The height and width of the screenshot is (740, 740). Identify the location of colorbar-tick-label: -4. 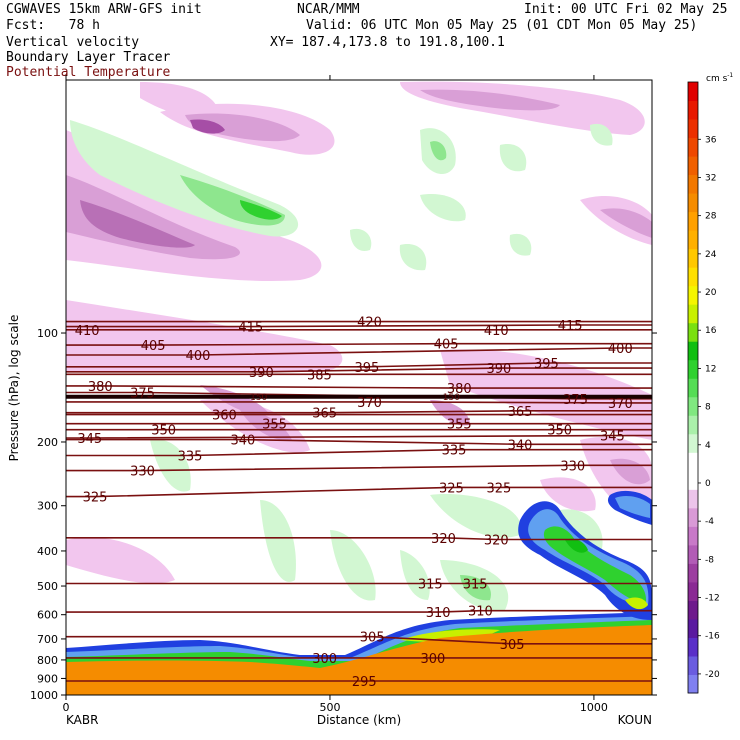
(709, 522).